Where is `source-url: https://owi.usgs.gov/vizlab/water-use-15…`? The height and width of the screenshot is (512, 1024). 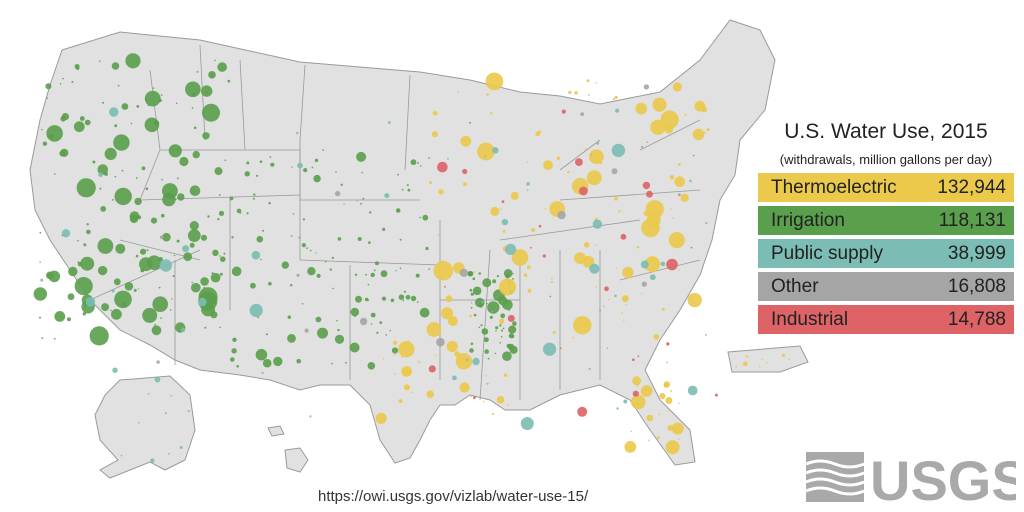
source-url: https://owi.usgs.gov/vizlab/water-use-15… is located at coordinates (453, 496).